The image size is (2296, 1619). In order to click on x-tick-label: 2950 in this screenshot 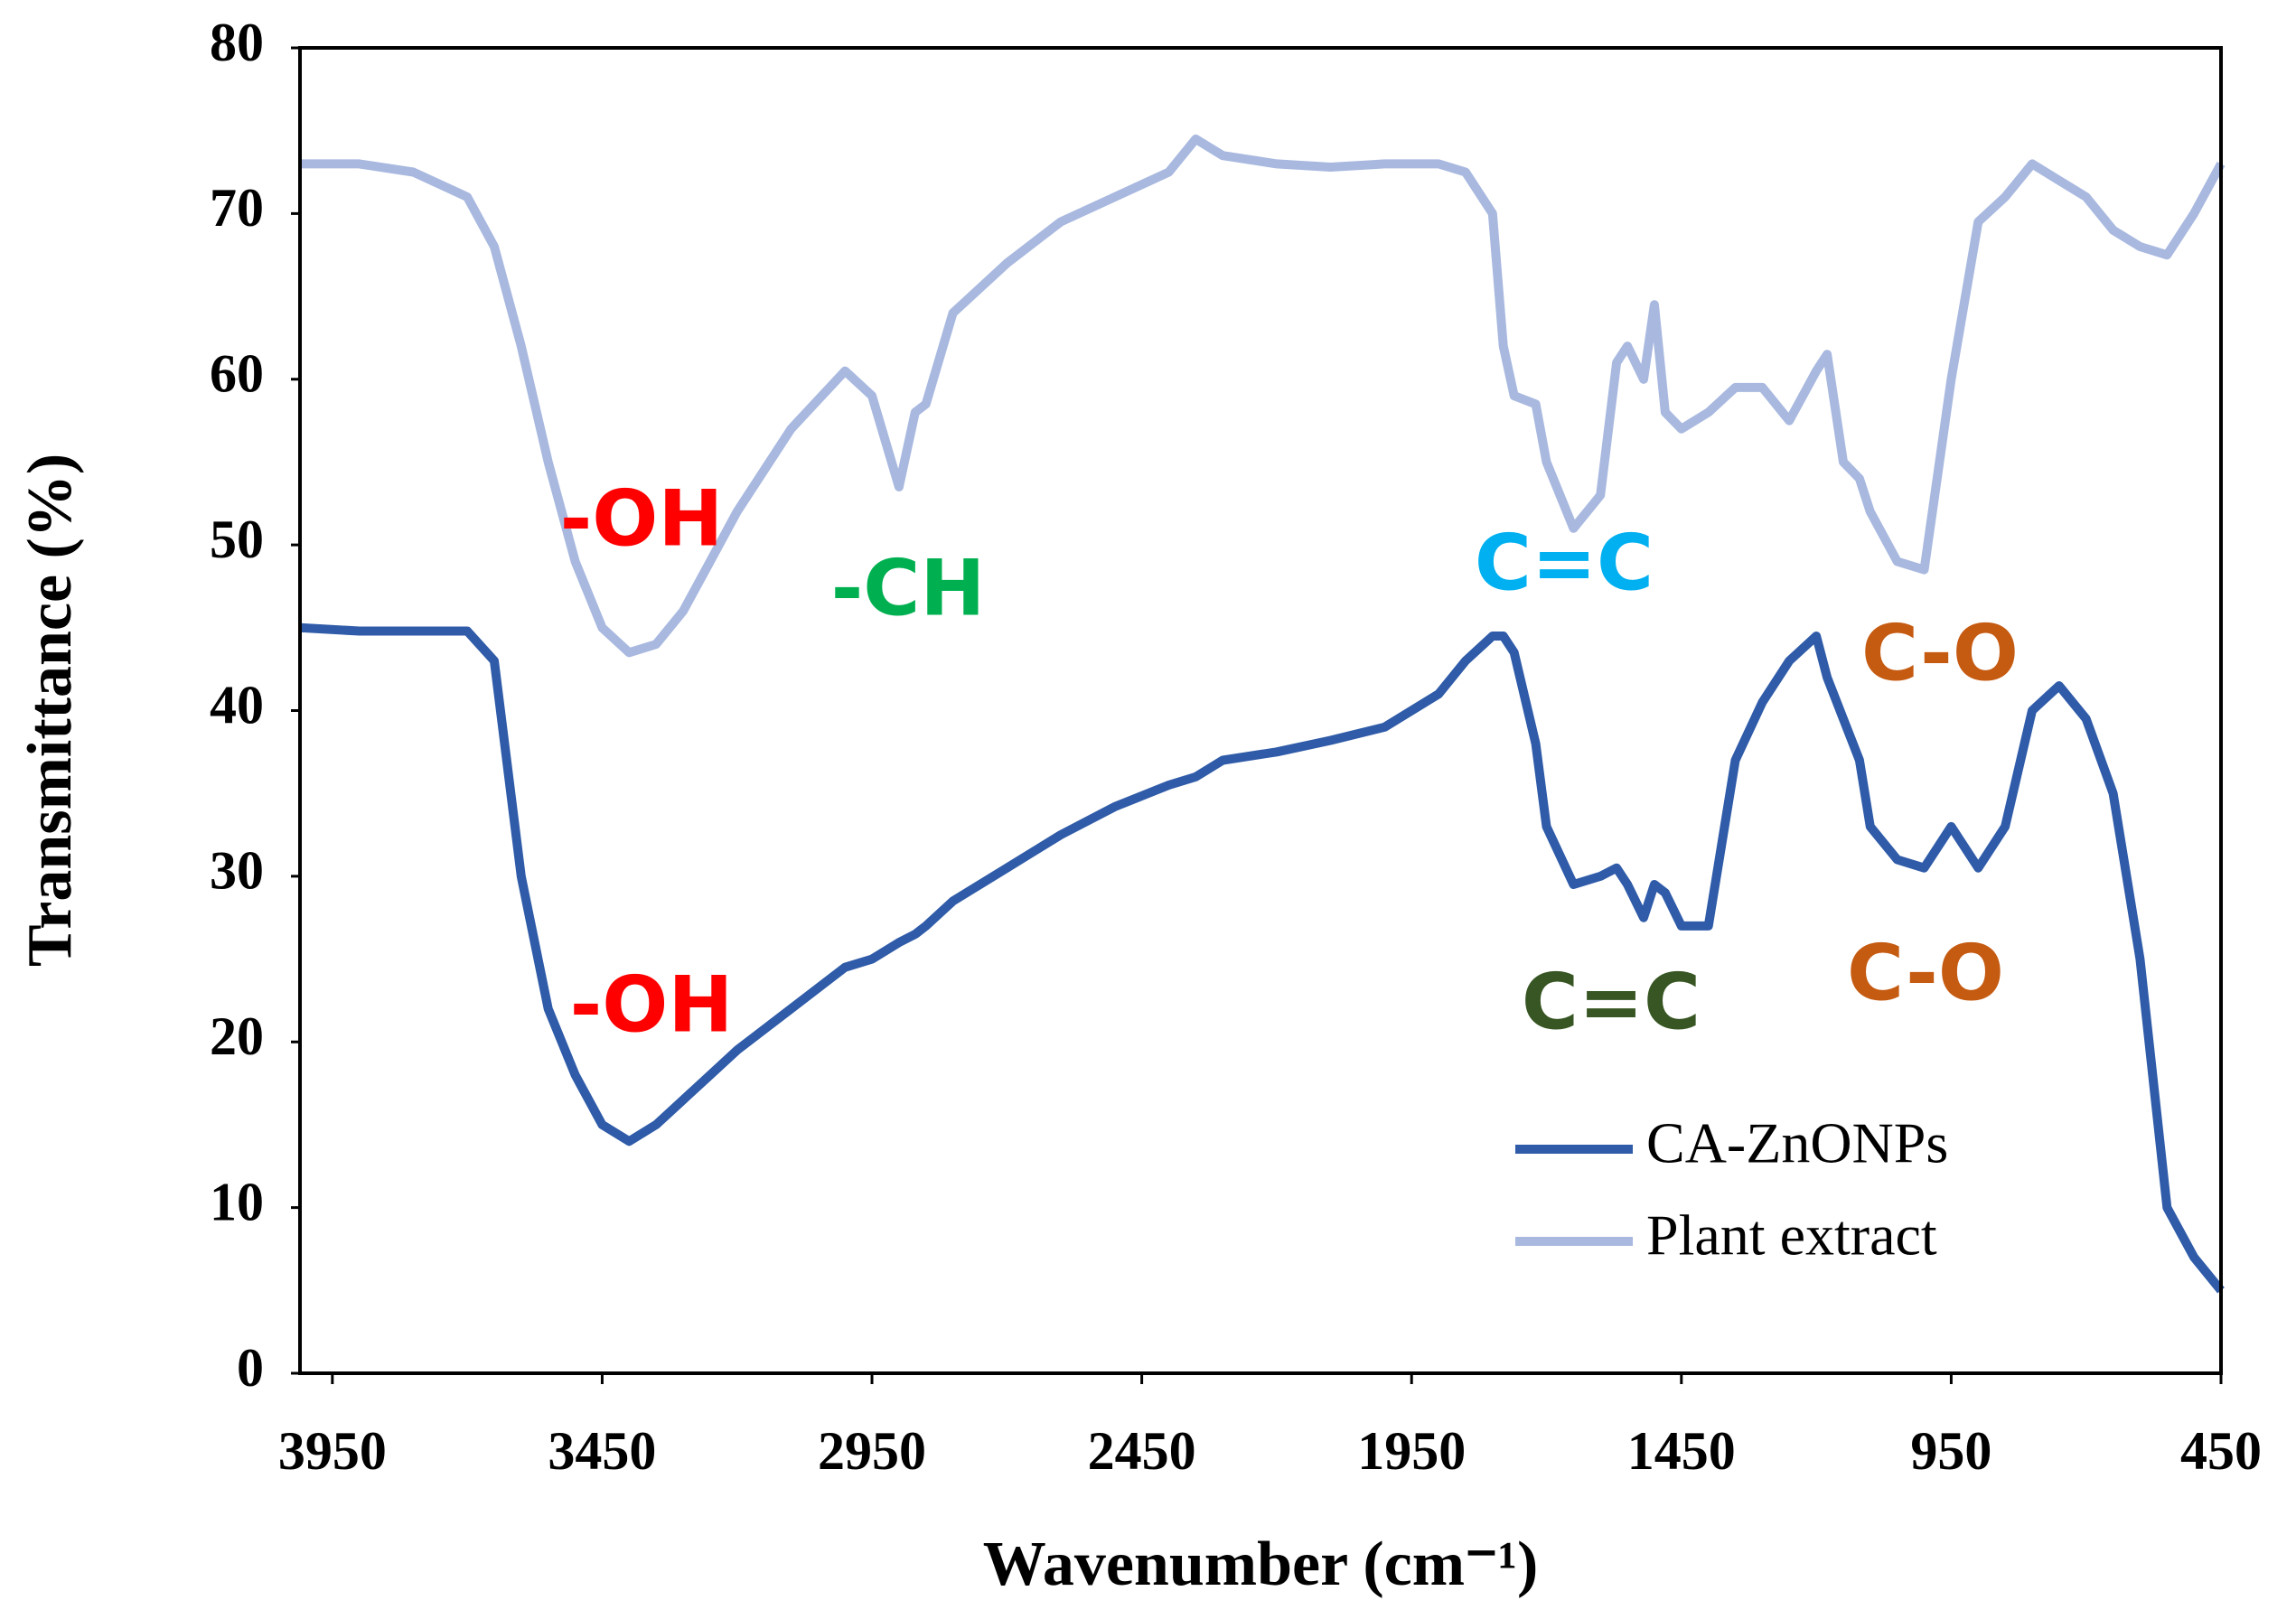, I will do `click(872, 1451)`.